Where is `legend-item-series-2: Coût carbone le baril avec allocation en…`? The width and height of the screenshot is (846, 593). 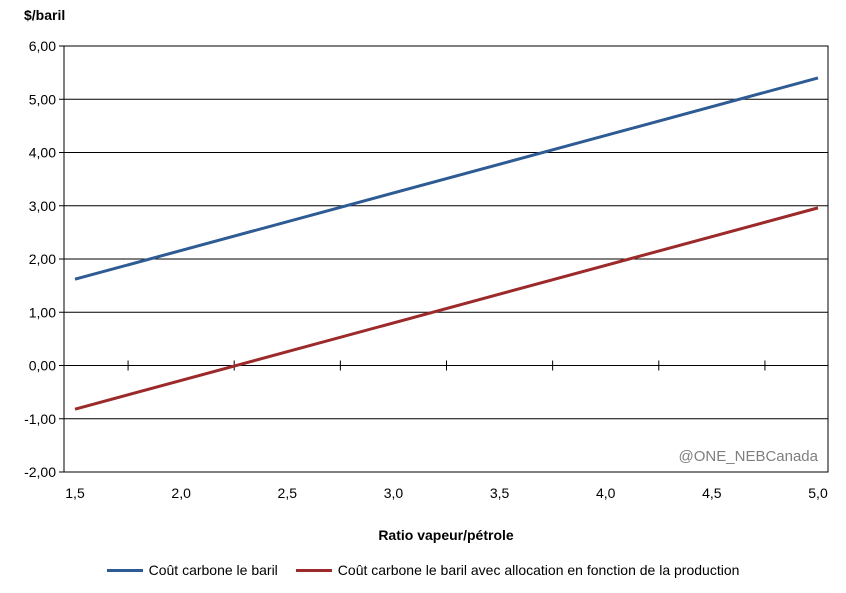 legend-item-series-2: Coût carbone le baril avec allocation en… is located at coordinates (517, 570).